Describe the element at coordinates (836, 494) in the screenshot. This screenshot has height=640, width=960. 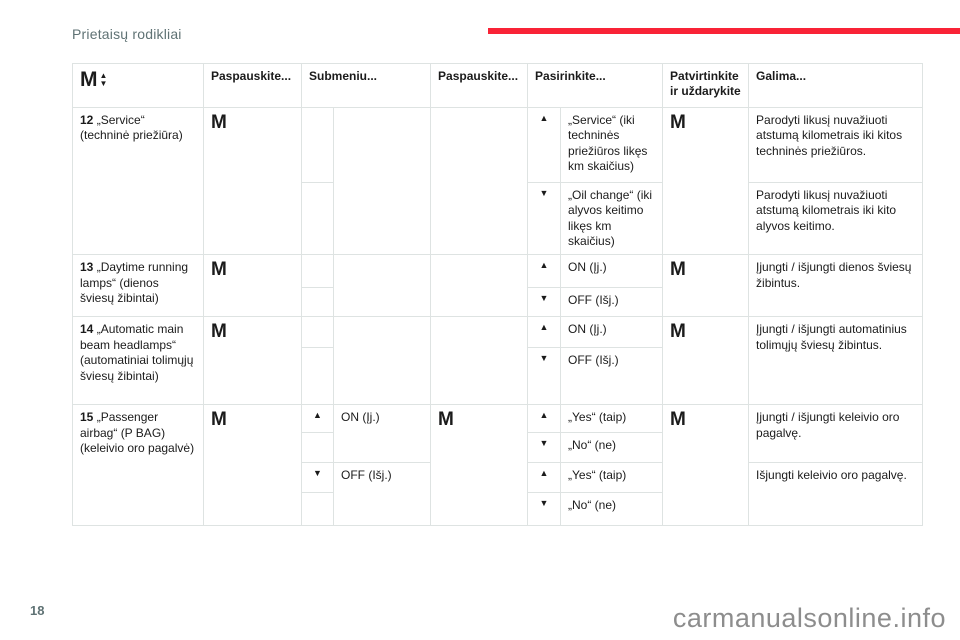
I see `outcome-cell: Išjungti keleivio oro pagalvę.` at that location.